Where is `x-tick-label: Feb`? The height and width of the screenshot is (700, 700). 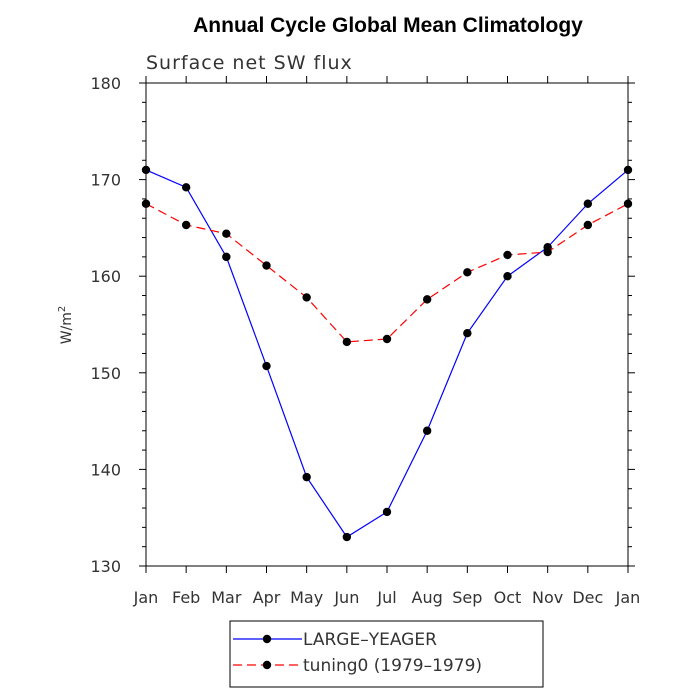 x-tick-label: Feb is located at coordinates (186, 597).